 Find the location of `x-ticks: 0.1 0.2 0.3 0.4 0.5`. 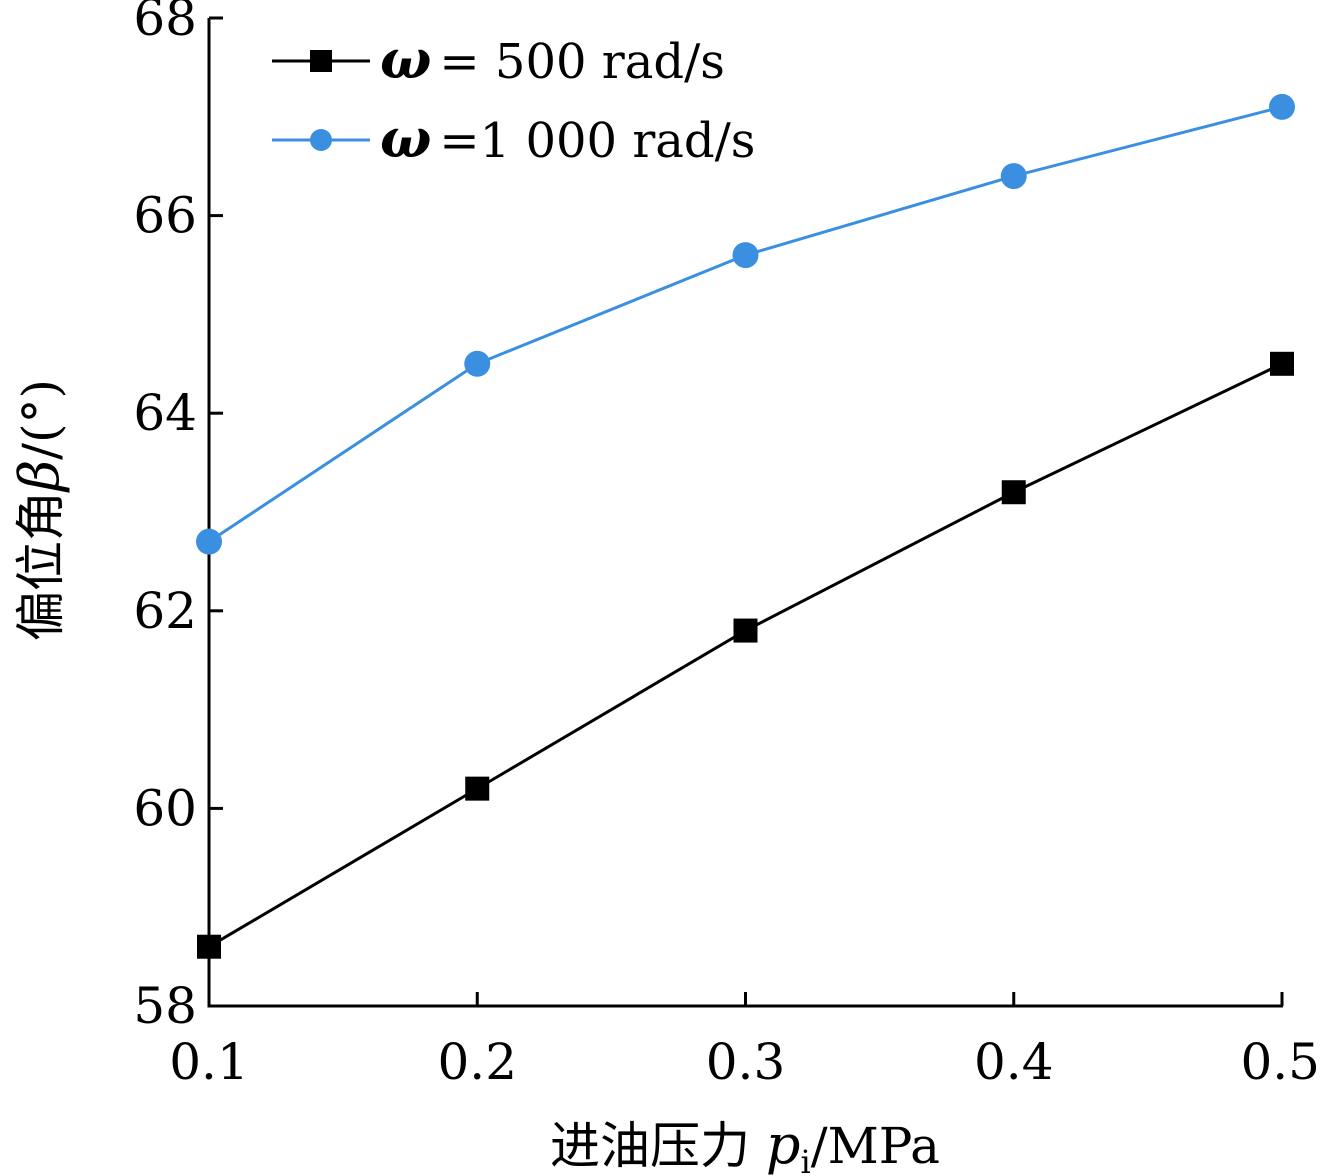

x-ticks: 0.1 0.2 0.3 0.4 0.5 is located at coordinates (744, 1041).